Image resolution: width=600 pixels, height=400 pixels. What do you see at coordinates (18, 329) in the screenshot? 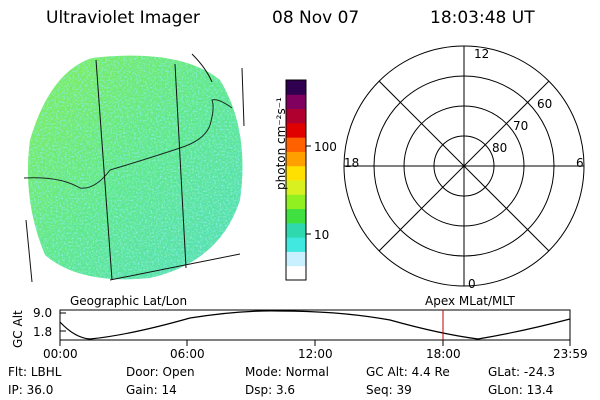
I see `altitude-ylabel: GC Alt` at bounding box center [18, 329].